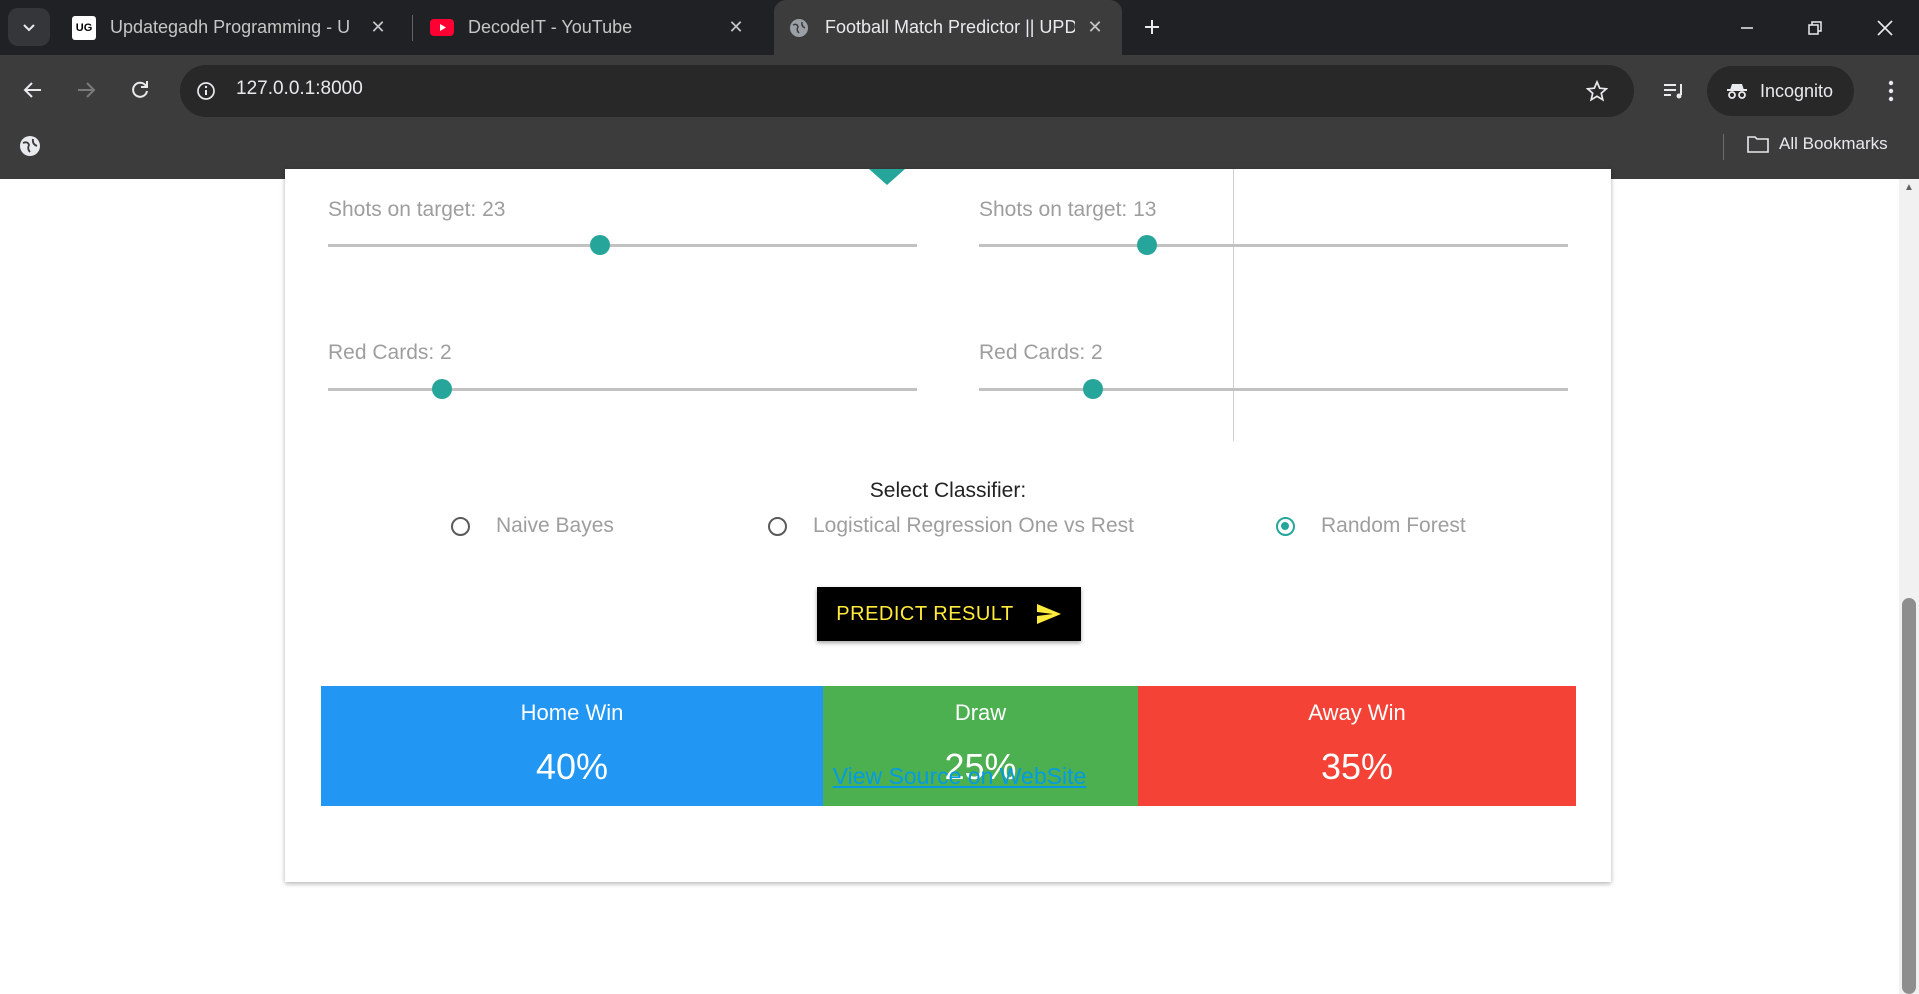  What do you see at coordinates (572, 766) in the screenshot?
I see `result-value: 40%` at bounding box center [572, 766].